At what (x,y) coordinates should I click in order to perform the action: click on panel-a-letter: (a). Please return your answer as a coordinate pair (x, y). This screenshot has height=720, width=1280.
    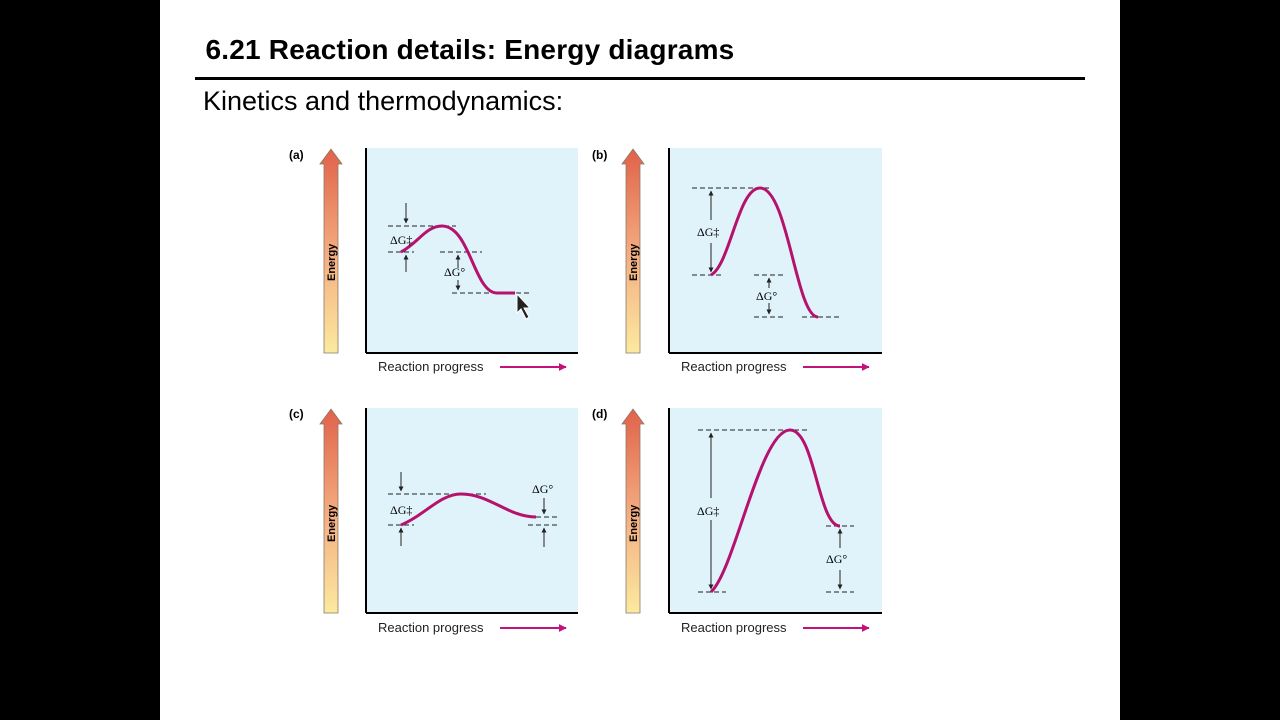
    Looking at the image, I should click on (296, 155).